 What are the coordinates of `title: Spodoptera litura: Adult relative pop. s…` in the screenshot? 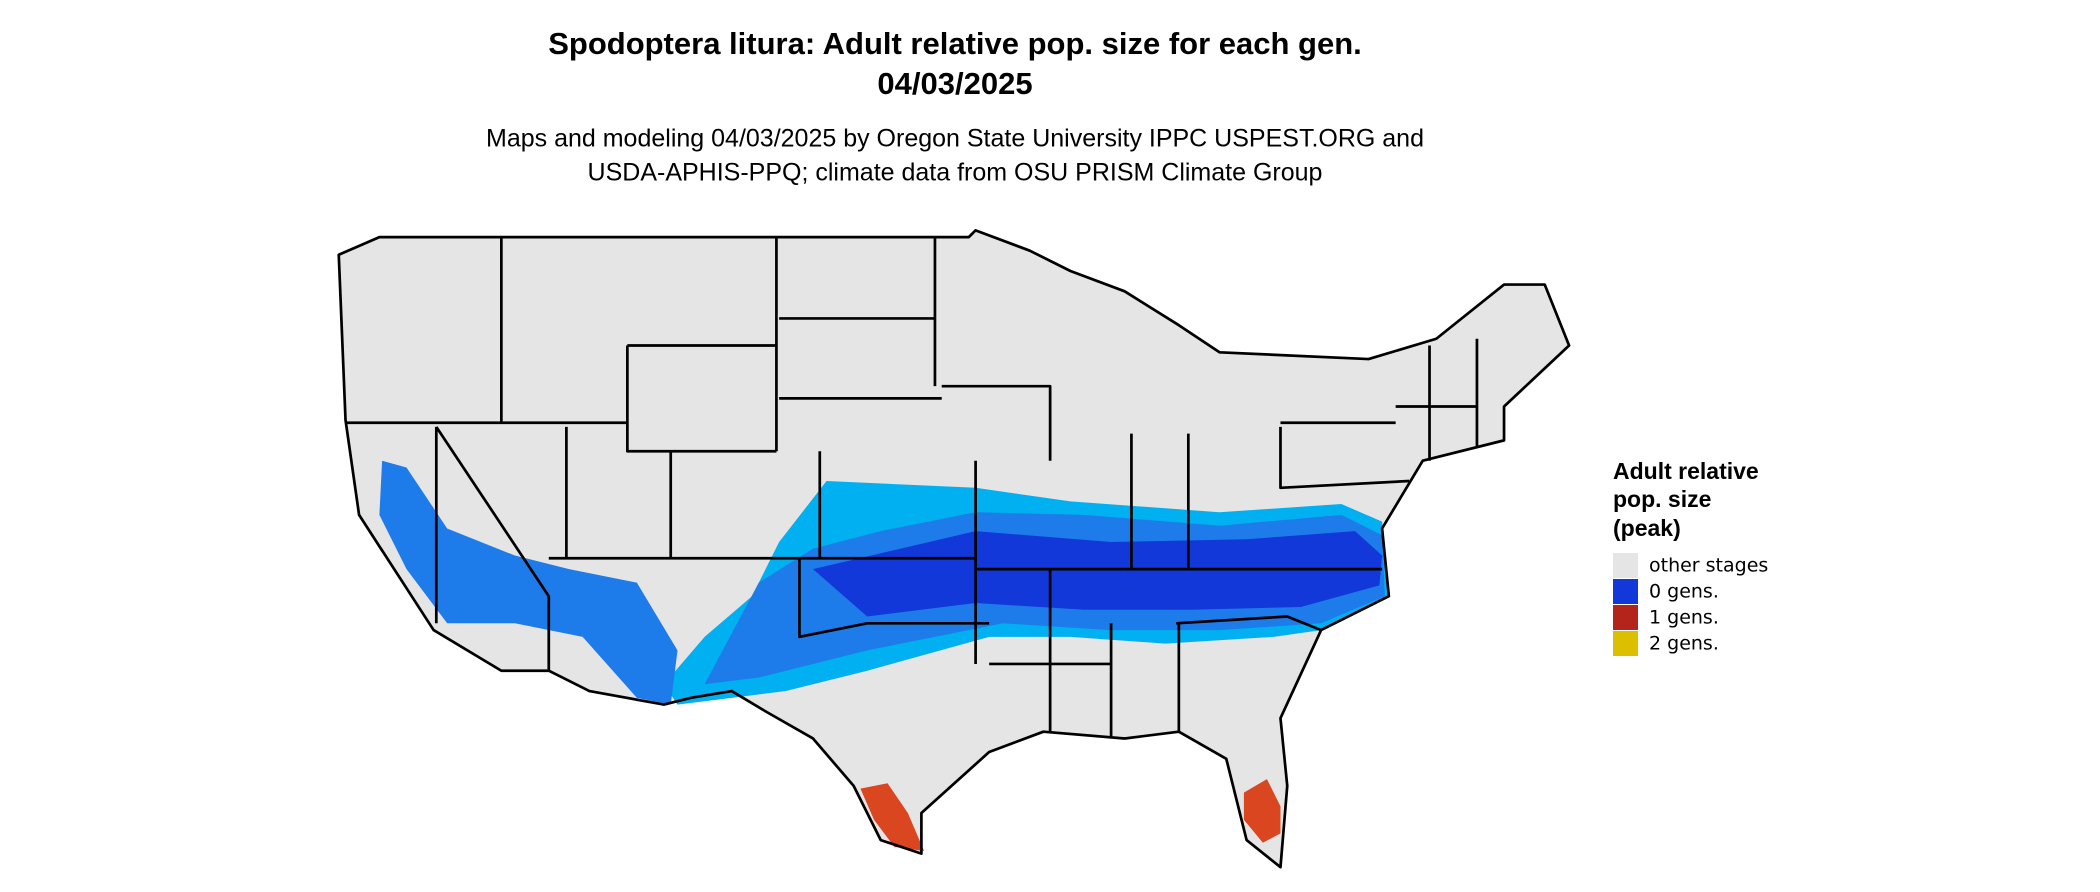 It's located at (955, 43).